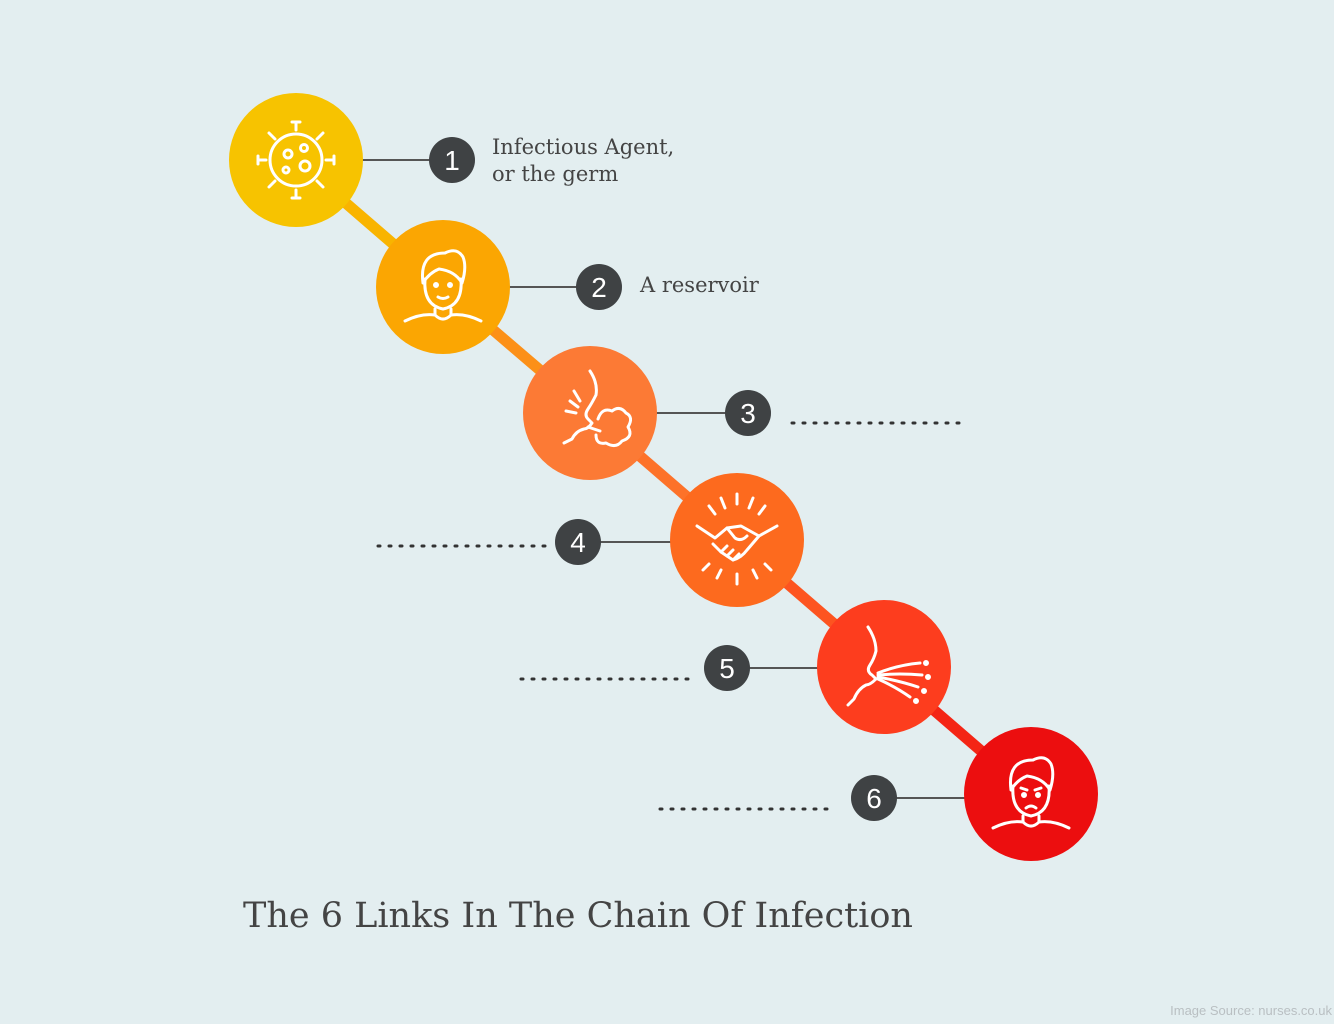 The width and height of the screenshot is (1334, 1024). I want to click on step-1-label: Infectious Agent, or the germ, so click(583, 161).